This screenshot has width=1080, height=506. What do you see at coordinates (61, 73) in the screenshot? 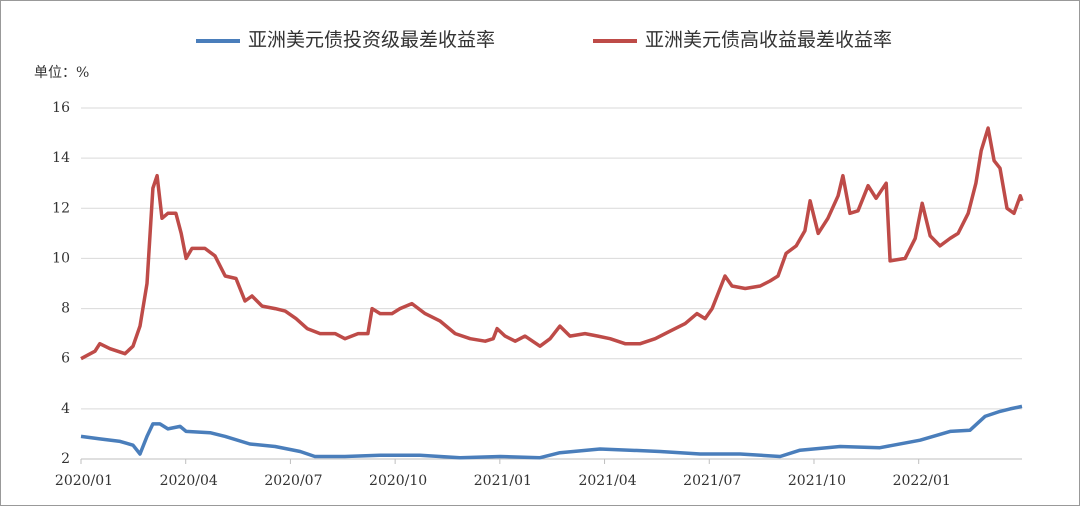
I see `unit-label: 单位：%` at bounding box center [61, 73].